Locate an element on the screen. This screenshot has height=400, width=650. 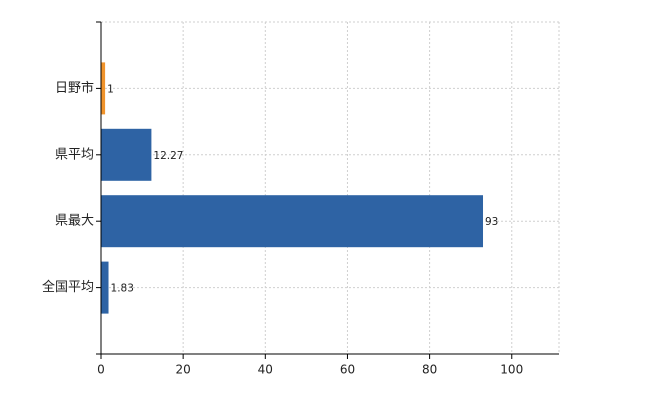
x-tick-label: 100 is located at coordinates (511, 370).